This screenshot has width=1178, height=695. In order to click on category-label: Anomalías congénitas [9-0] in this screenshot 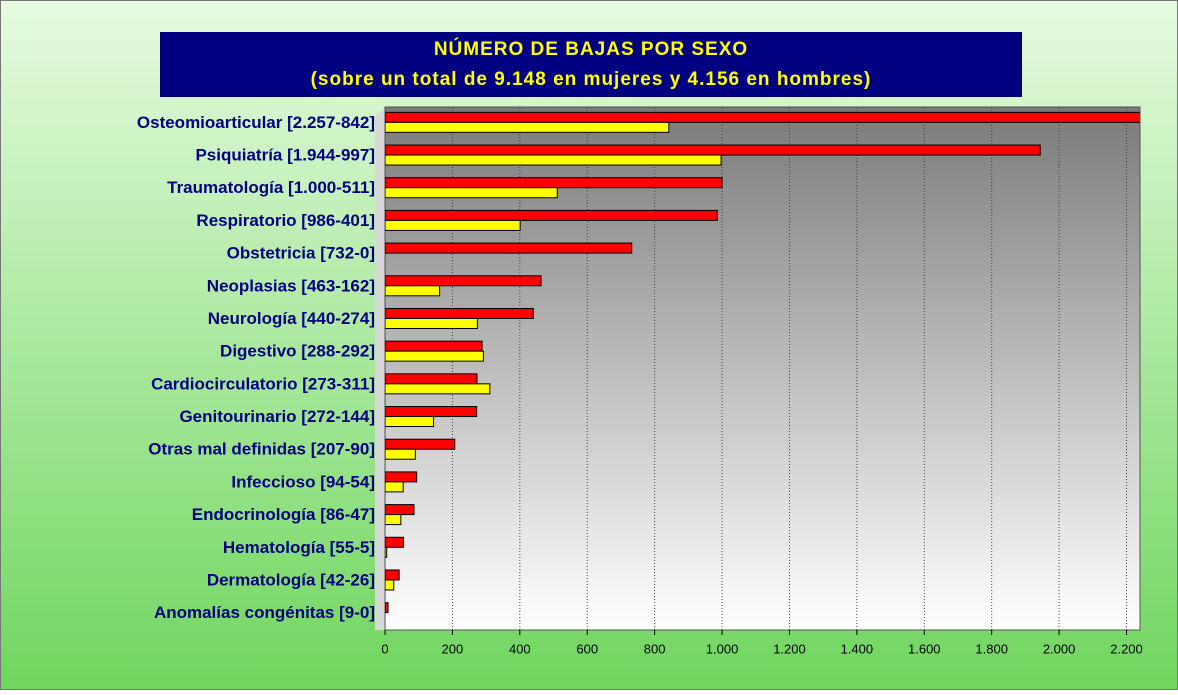, I will do `click(264, 612)`.